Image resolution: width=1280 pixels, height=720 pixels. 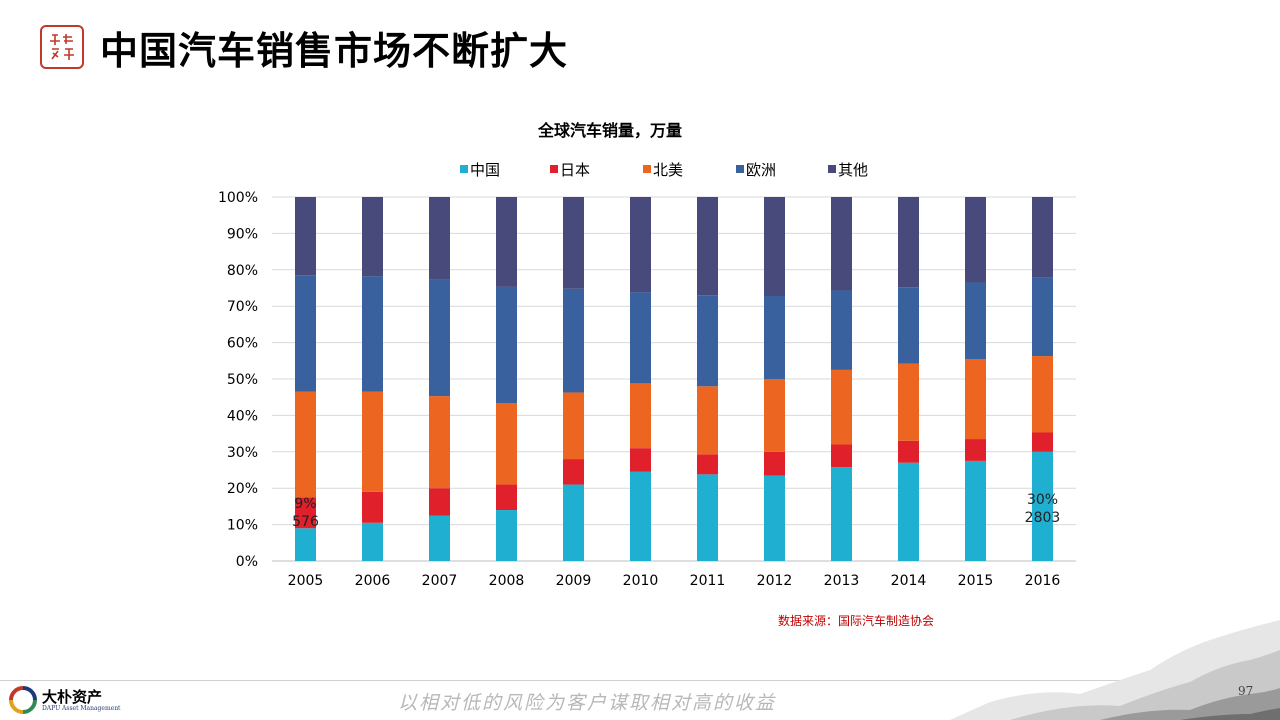 What do you see at coordinates (485, 170) in the screenshot?
I see `legend-label: 中国` at bounding box center [485, 170].